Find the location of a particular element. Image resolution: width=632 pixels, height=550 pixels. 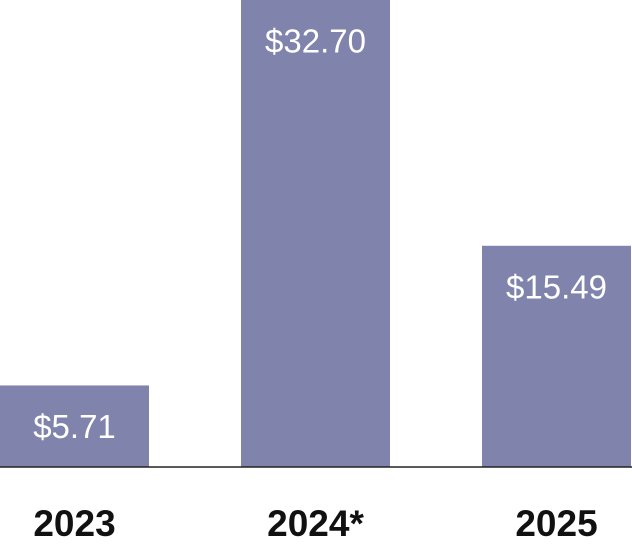

x-tick-label: 2023 is located at coordinates (74, 523).